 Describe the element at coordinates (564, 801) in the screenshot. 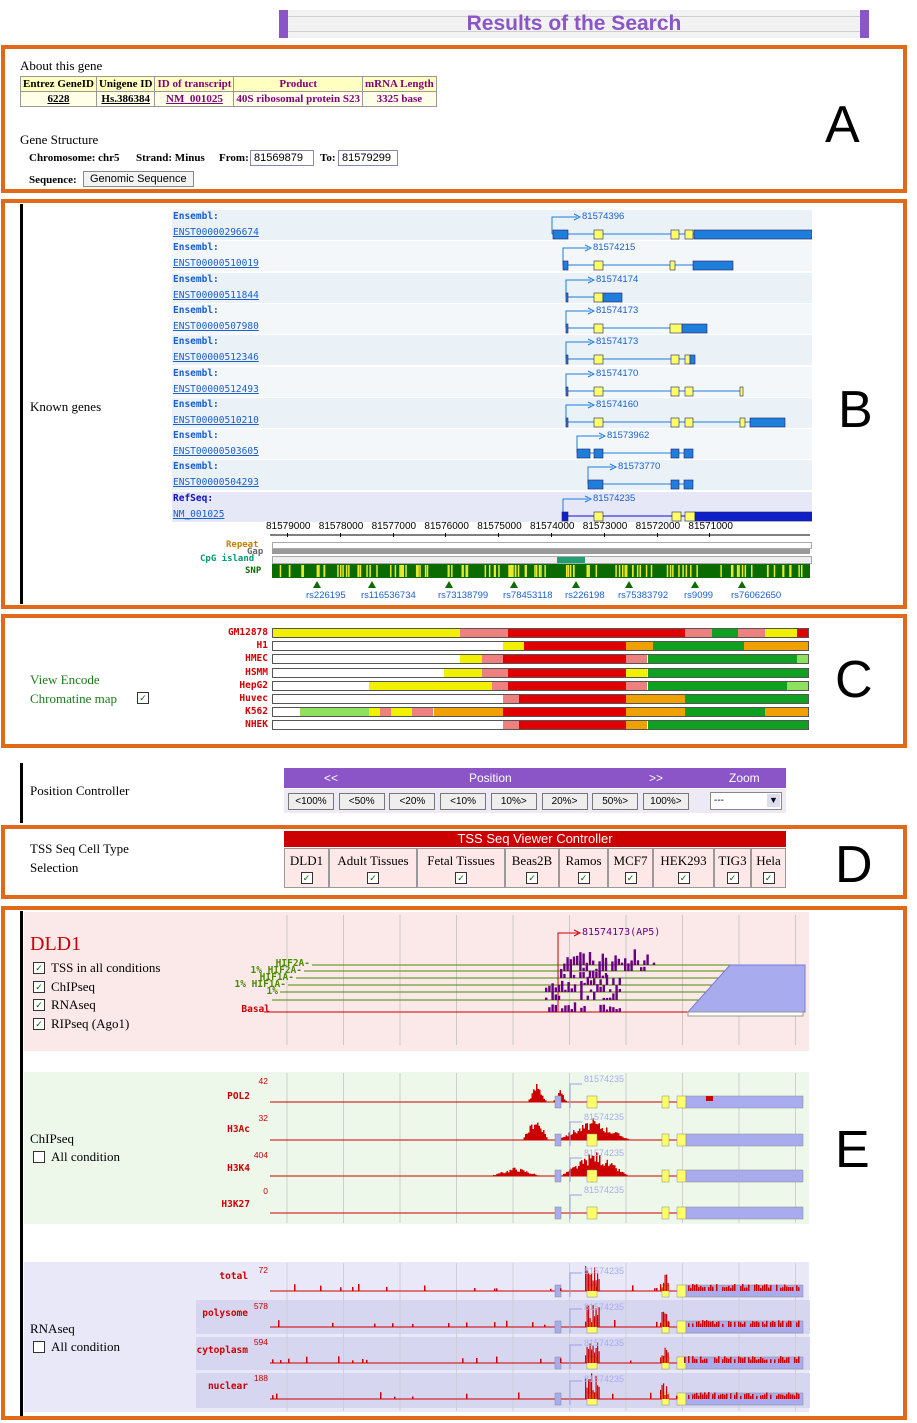

I see `position-step-button: 20%>` at that location.